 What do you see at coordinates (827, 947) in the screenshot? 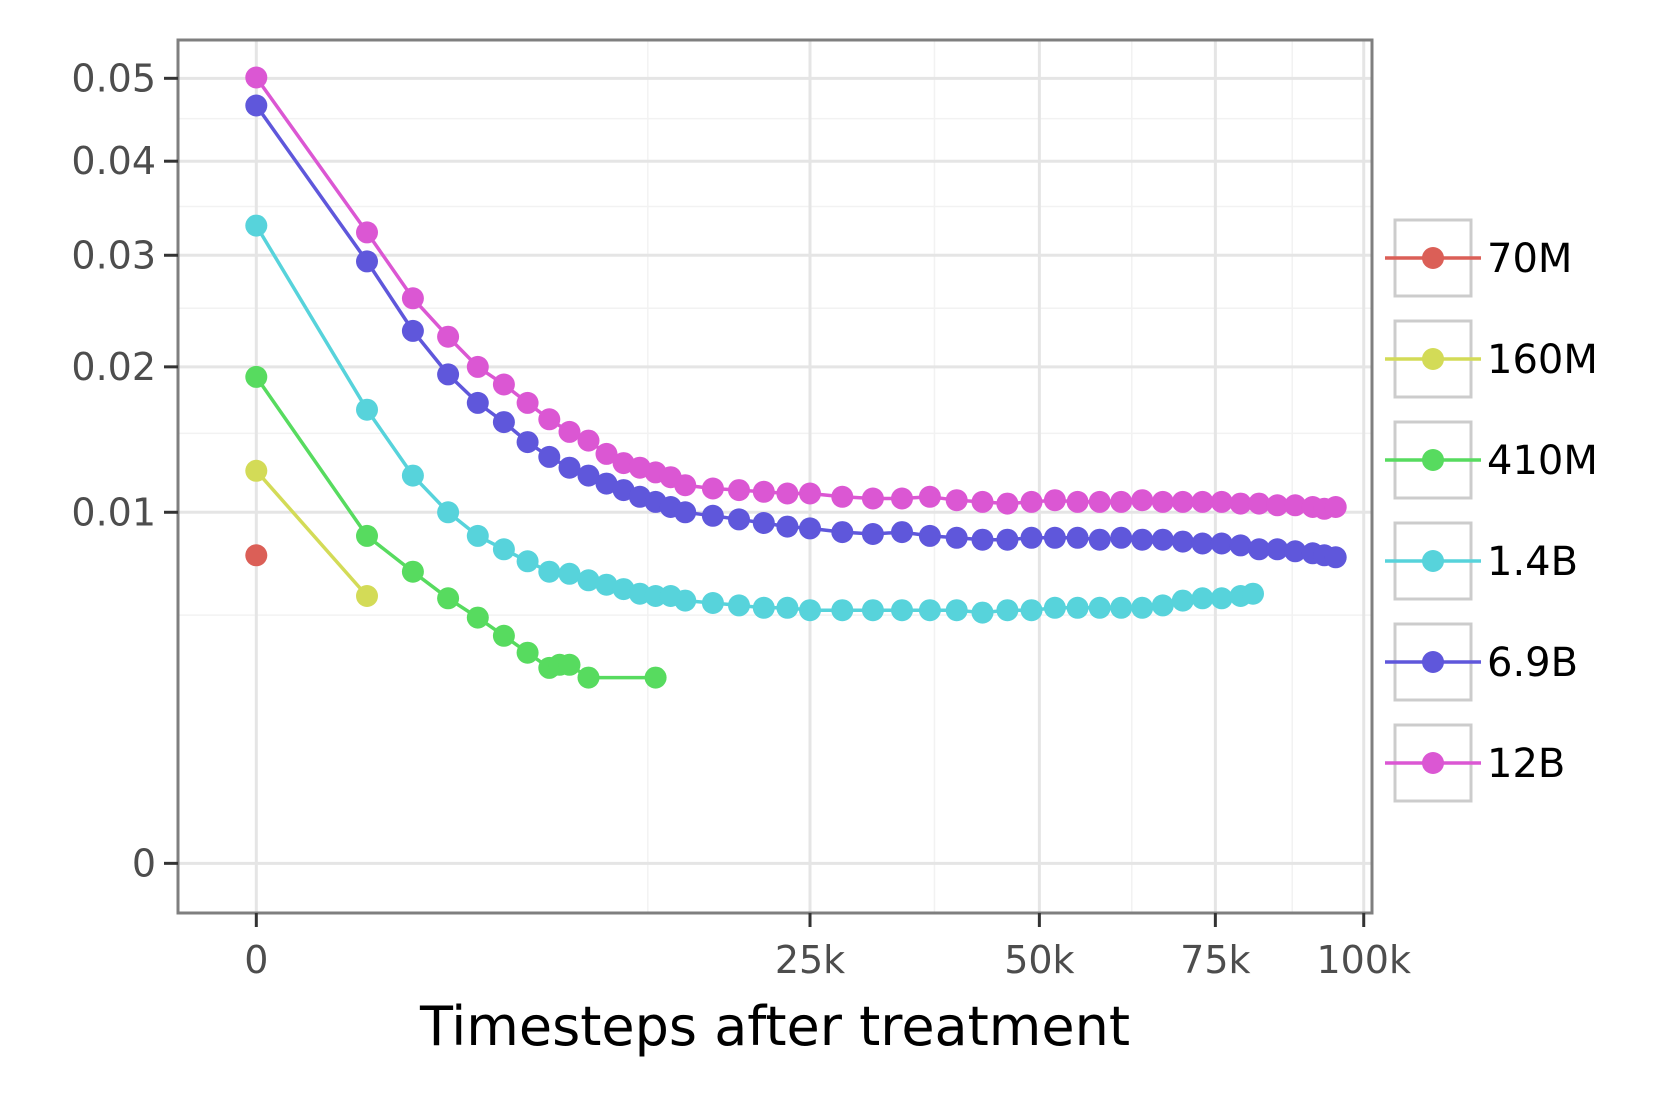
I see `x-axis: 0 25k 50k 75k 100k` at bounding box center [827, 947].